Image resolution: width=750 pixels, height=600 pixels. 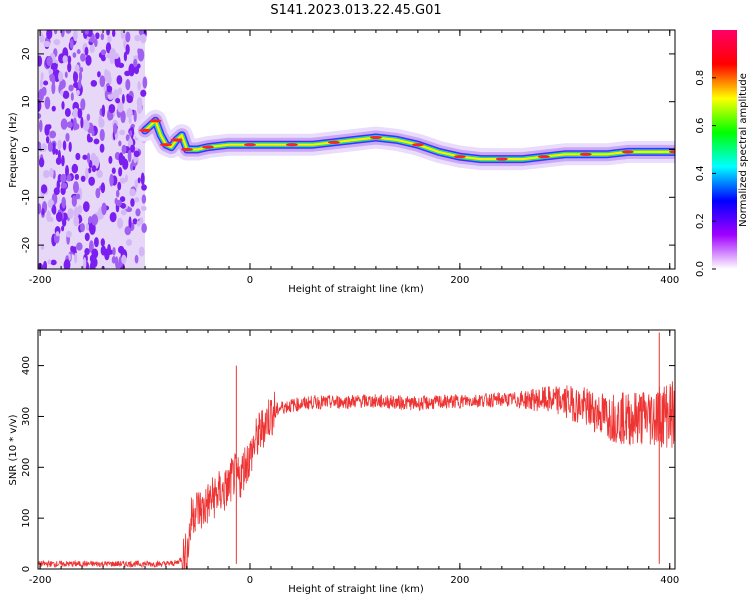 I want to click on colorbar-tick-label: 0.0, so click(x=700, y=269).